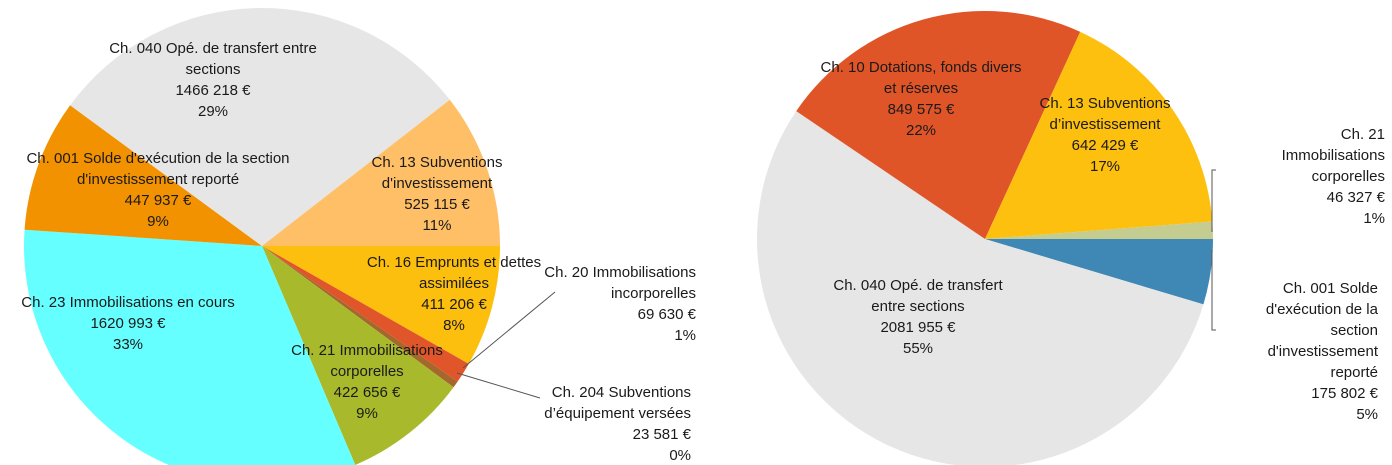 The width and height of the screenshot is (1392, 465). Describe the element at coordinates (918, 348) in the screenshot. I see `percent-label: 55%` at that location.